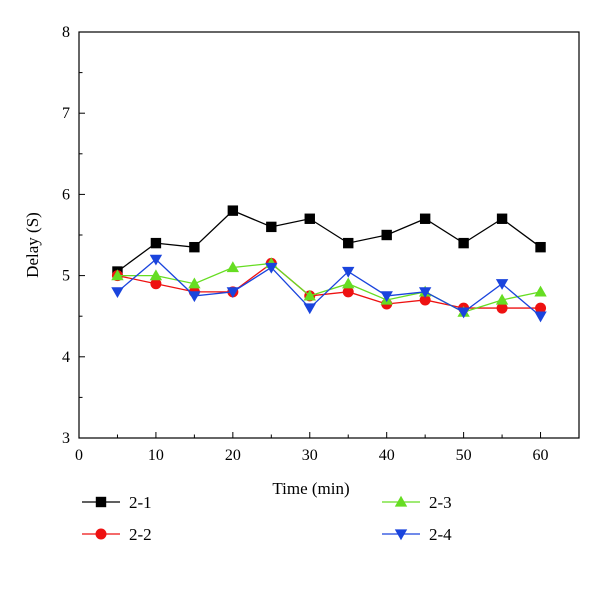  What do you see at coordinates (140, 502) in the screenshot?
I see `legend-label: 2-1` at bounding box center [140, 502].